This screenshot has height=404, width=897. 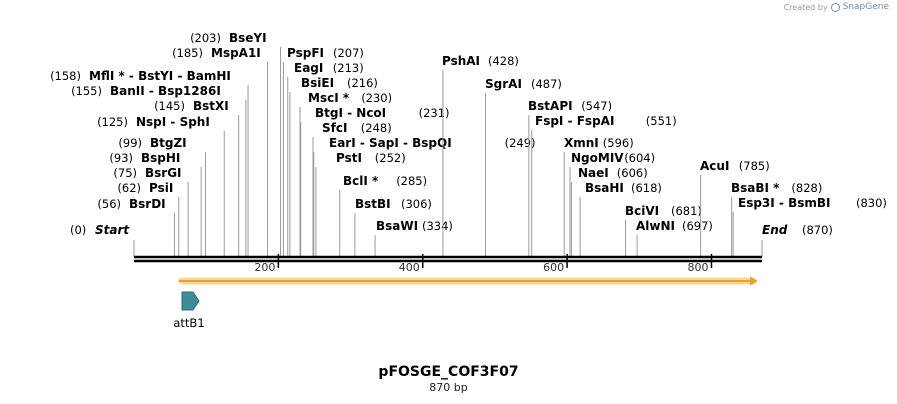 I want to click on cut-site: (125) NspI - SphI, so click(x=161, y=185).